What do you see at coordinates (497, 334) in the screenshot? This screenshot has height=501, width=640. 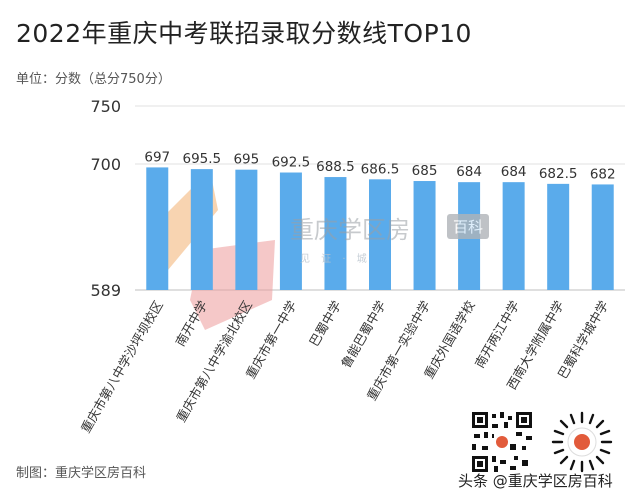 I see `x-tick-label: 南开两江中学` at bounding box center [497, 334].